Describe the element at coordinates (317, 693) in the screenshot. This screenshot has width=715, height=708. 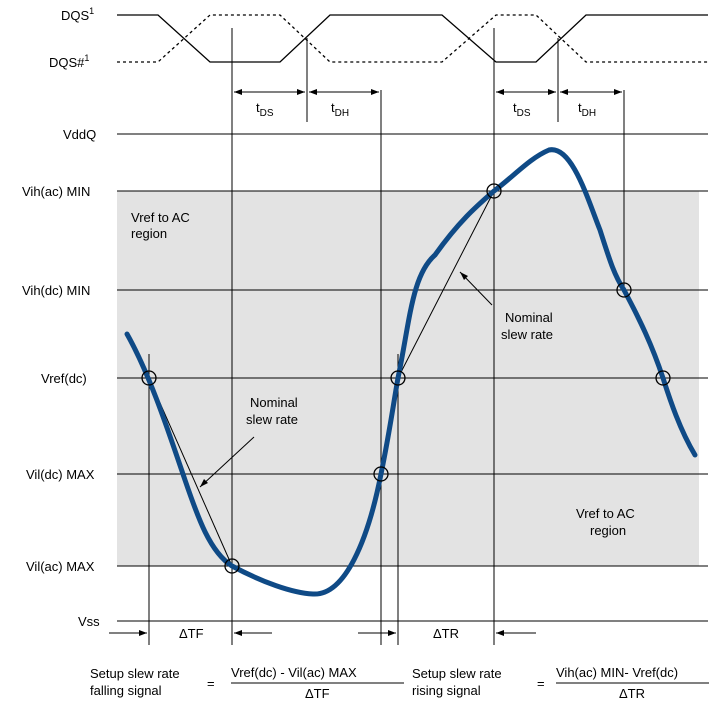
I see `falling-formula-denominator: ΔTF` at that location.